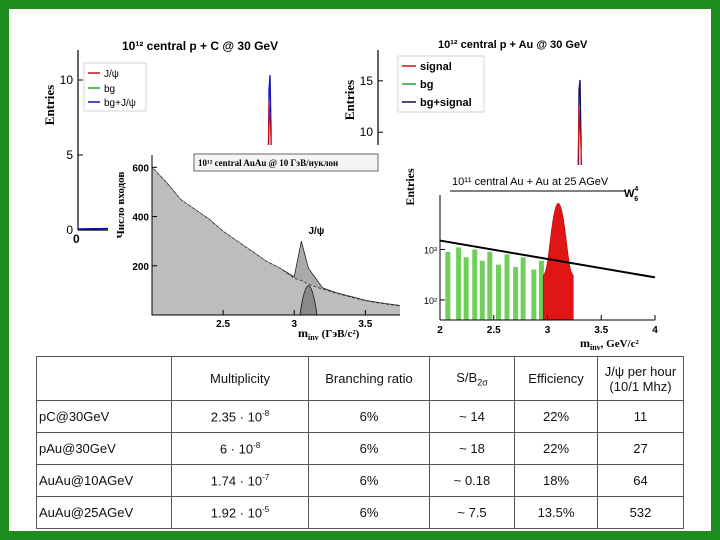 This screenshot has height=540, width=720. Describe the element at coordinates (140, 218) in the screenshot. I see `chart-auau10-ytick-label: 400` at that location.